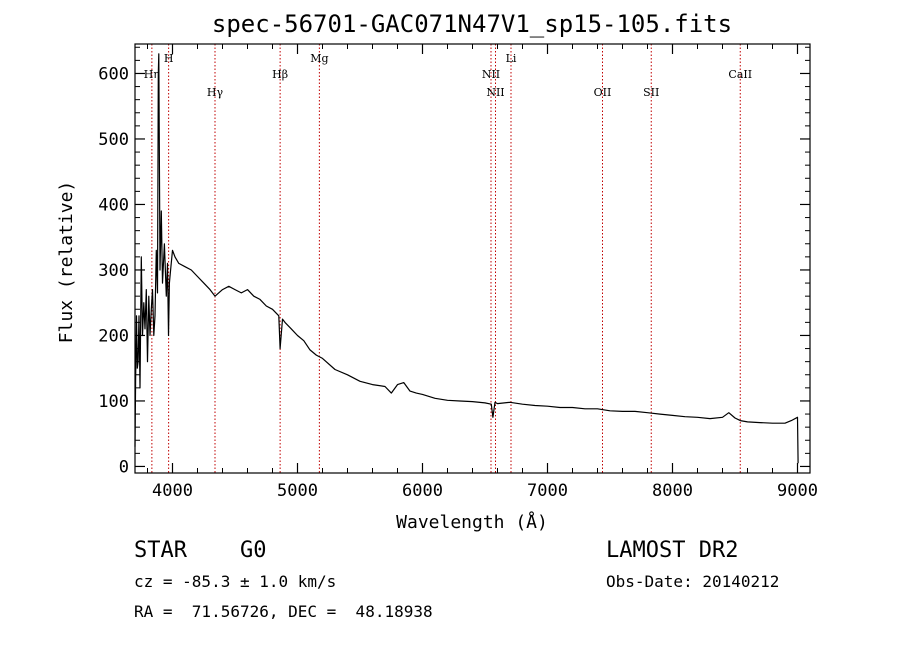  Describe the element at coordinates (297, 491) in the screenshot. I see `x-tick-label: 5000` at that location.